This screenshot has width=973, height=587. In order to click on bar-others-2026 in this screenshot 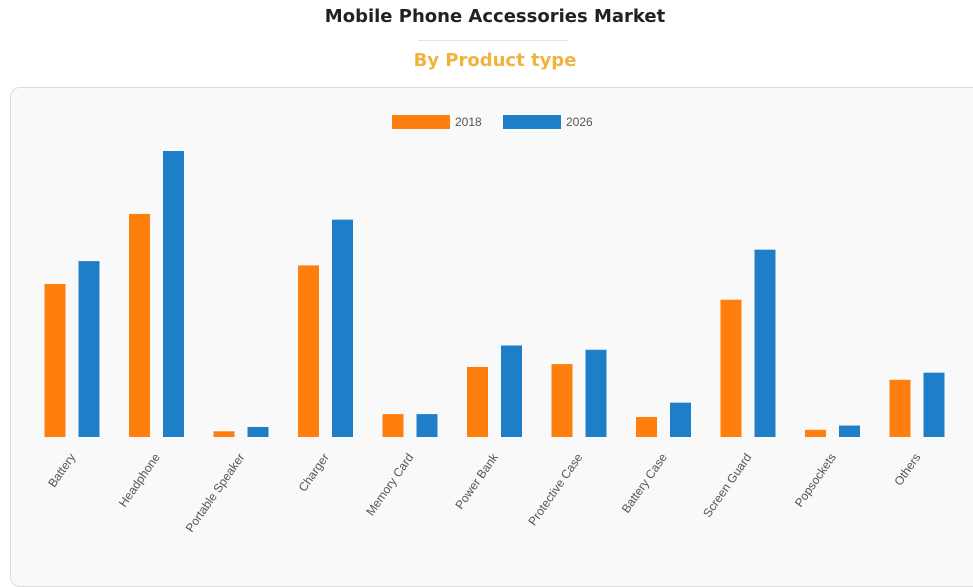, I will do `click(934, 404)`.